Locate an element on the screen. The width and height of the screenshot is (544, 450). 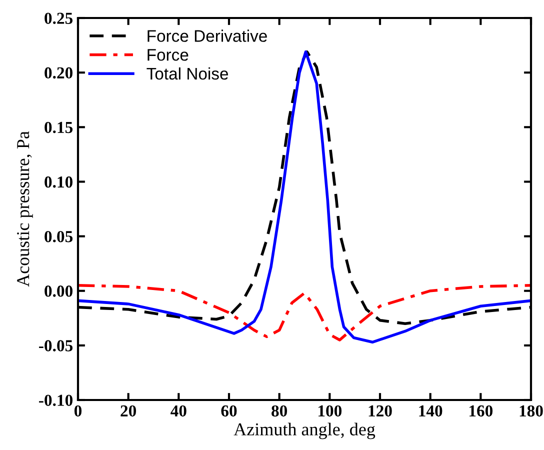
x-tick-label: 140 is located at coordinates (430, 411).